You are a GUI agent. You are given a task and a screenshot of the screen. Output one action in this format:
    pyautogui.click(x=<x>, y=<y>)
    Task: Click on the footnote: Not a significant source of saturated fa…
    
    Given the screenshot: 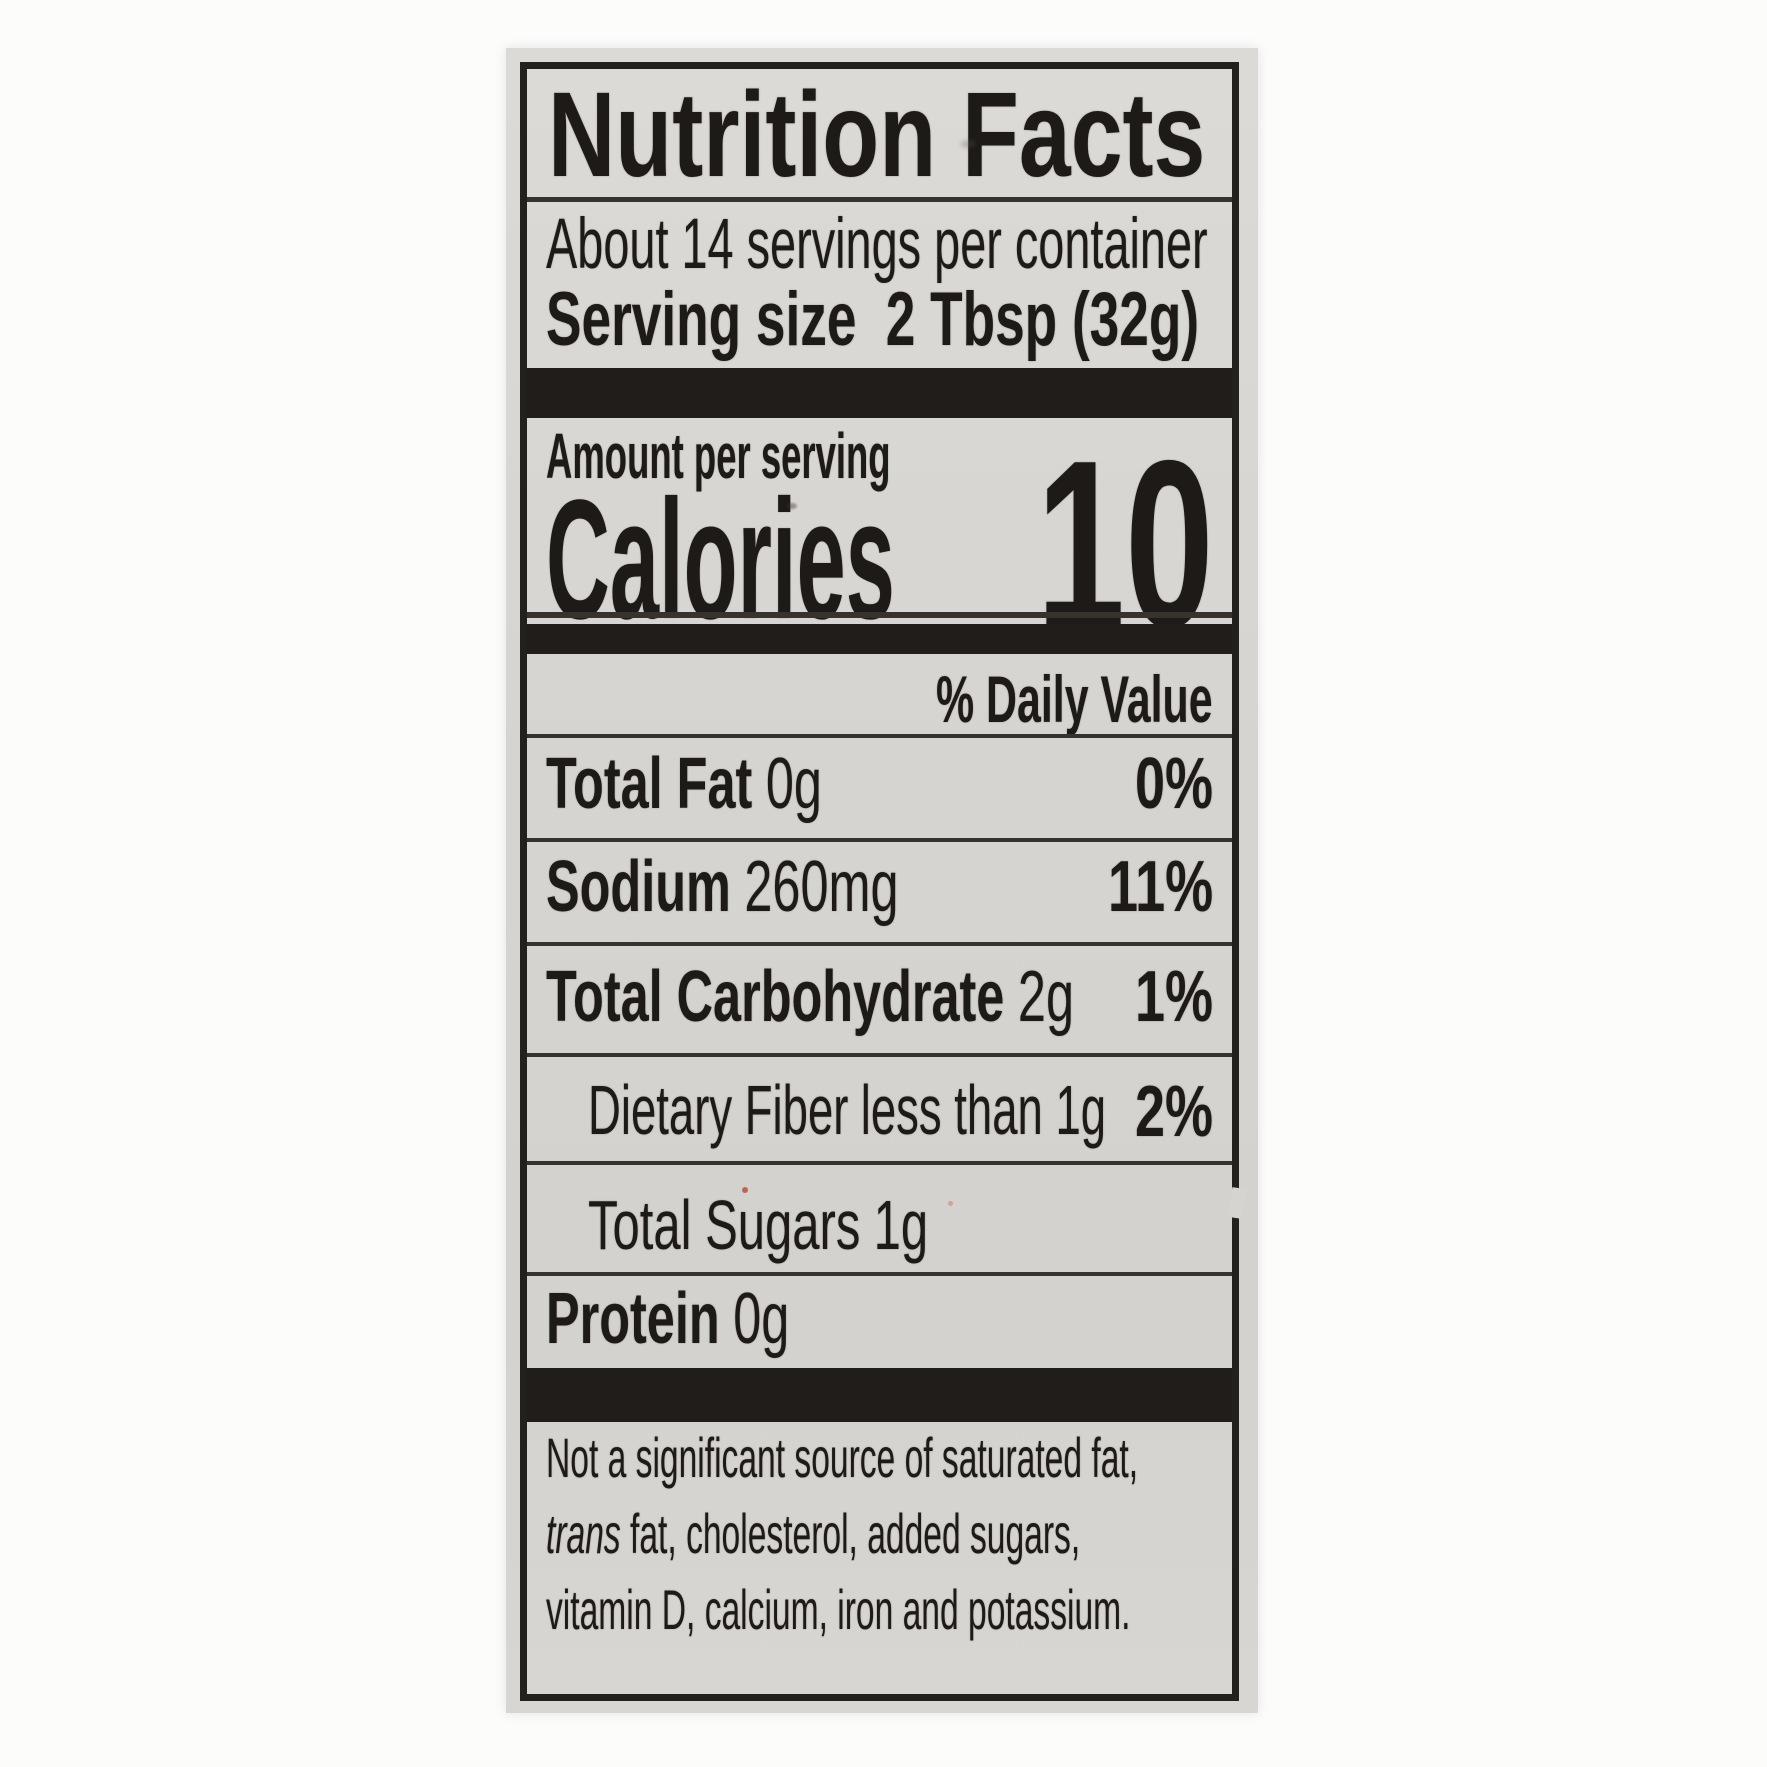 What is the action you would take?
    pyautogui.click(x=1039, y=1534)
    